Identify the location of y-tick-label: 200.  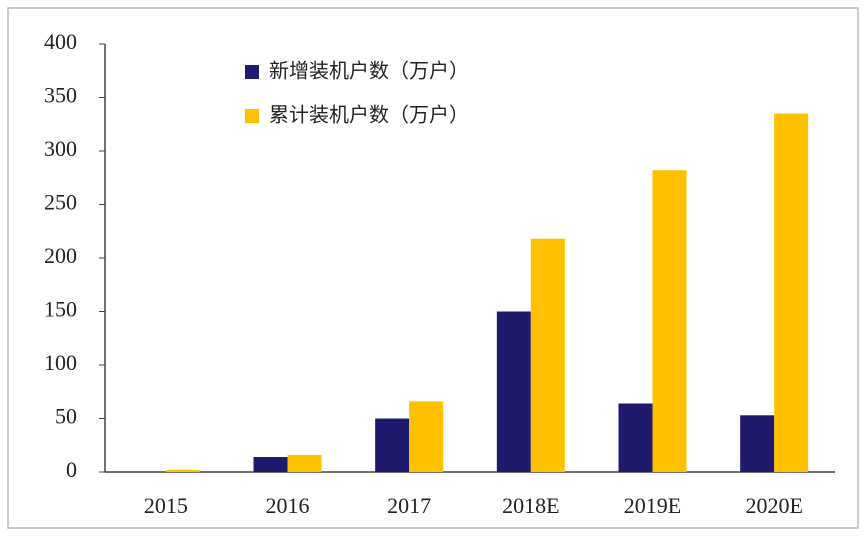
(60, 255).